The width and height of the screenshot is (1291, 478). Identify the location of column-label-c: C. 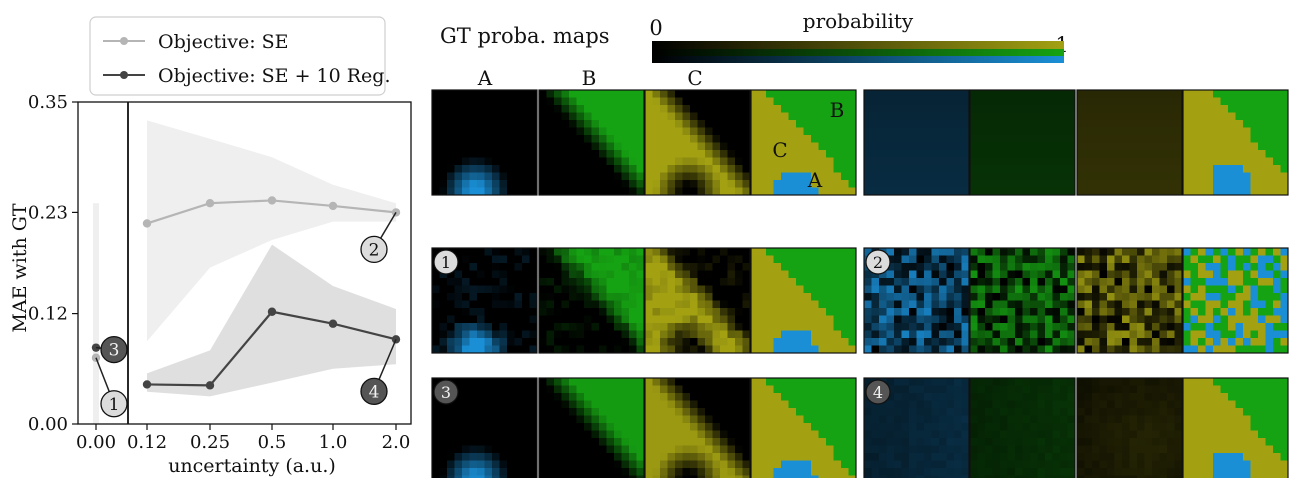
(694, 78).